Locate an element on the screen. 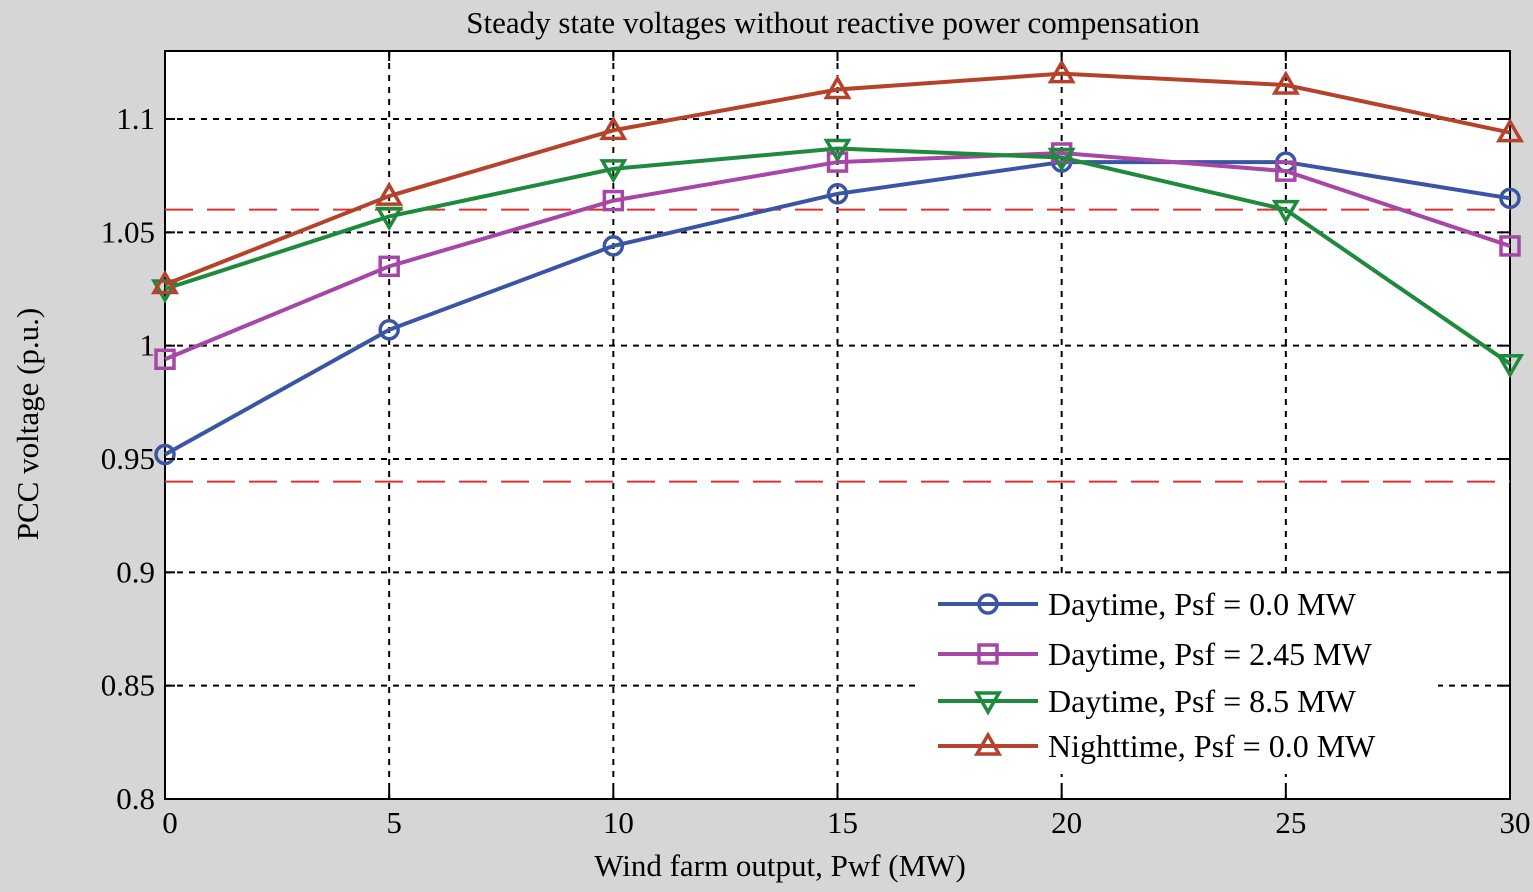  x-axis-label: Wind farm output, Pwf (MW) is located at coordinates (780, 865).